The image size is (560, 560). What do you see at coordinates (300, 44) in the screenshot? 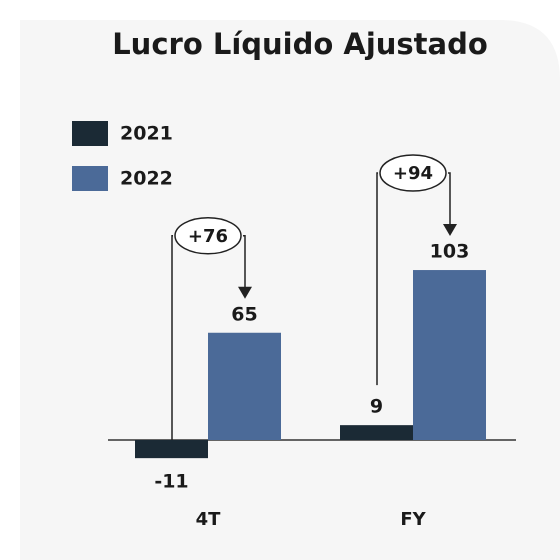
I see `chart-title: Lucro Líquido Ajustado` at bounding box center [300, 44].